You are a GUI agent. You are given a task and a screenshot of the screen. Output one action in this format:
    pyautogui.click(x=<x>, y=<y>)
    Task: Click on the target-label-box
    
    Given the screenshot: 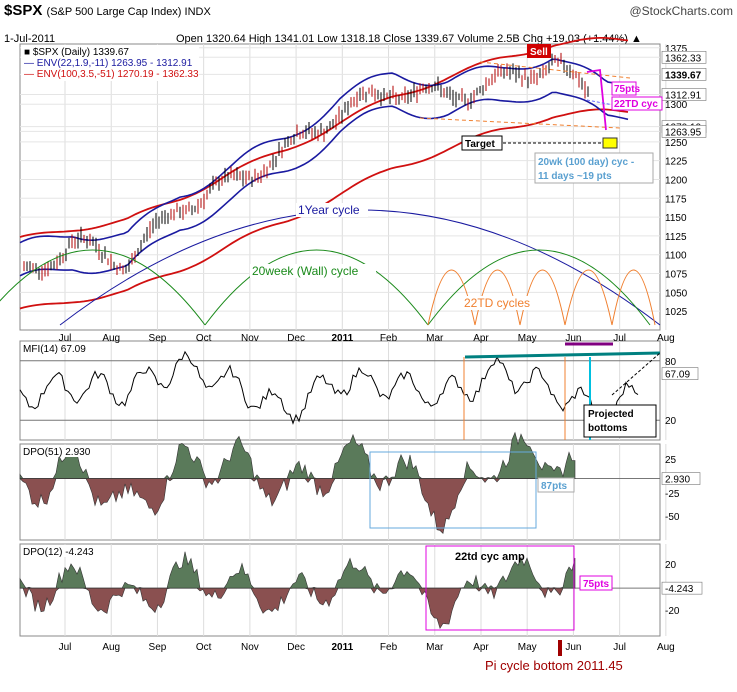 What is the action you would take?
    pyautogui.click(x=482, y=143)
    